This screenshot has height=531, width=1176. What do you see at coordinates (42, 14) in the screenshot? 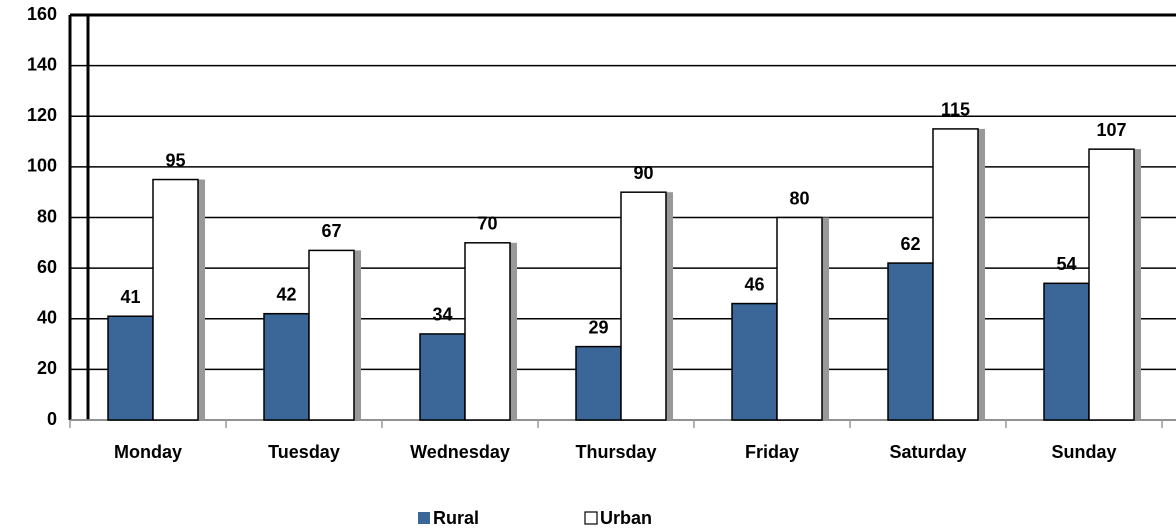
I see `y-tick-label: 160` at bounding box center [42, 14].